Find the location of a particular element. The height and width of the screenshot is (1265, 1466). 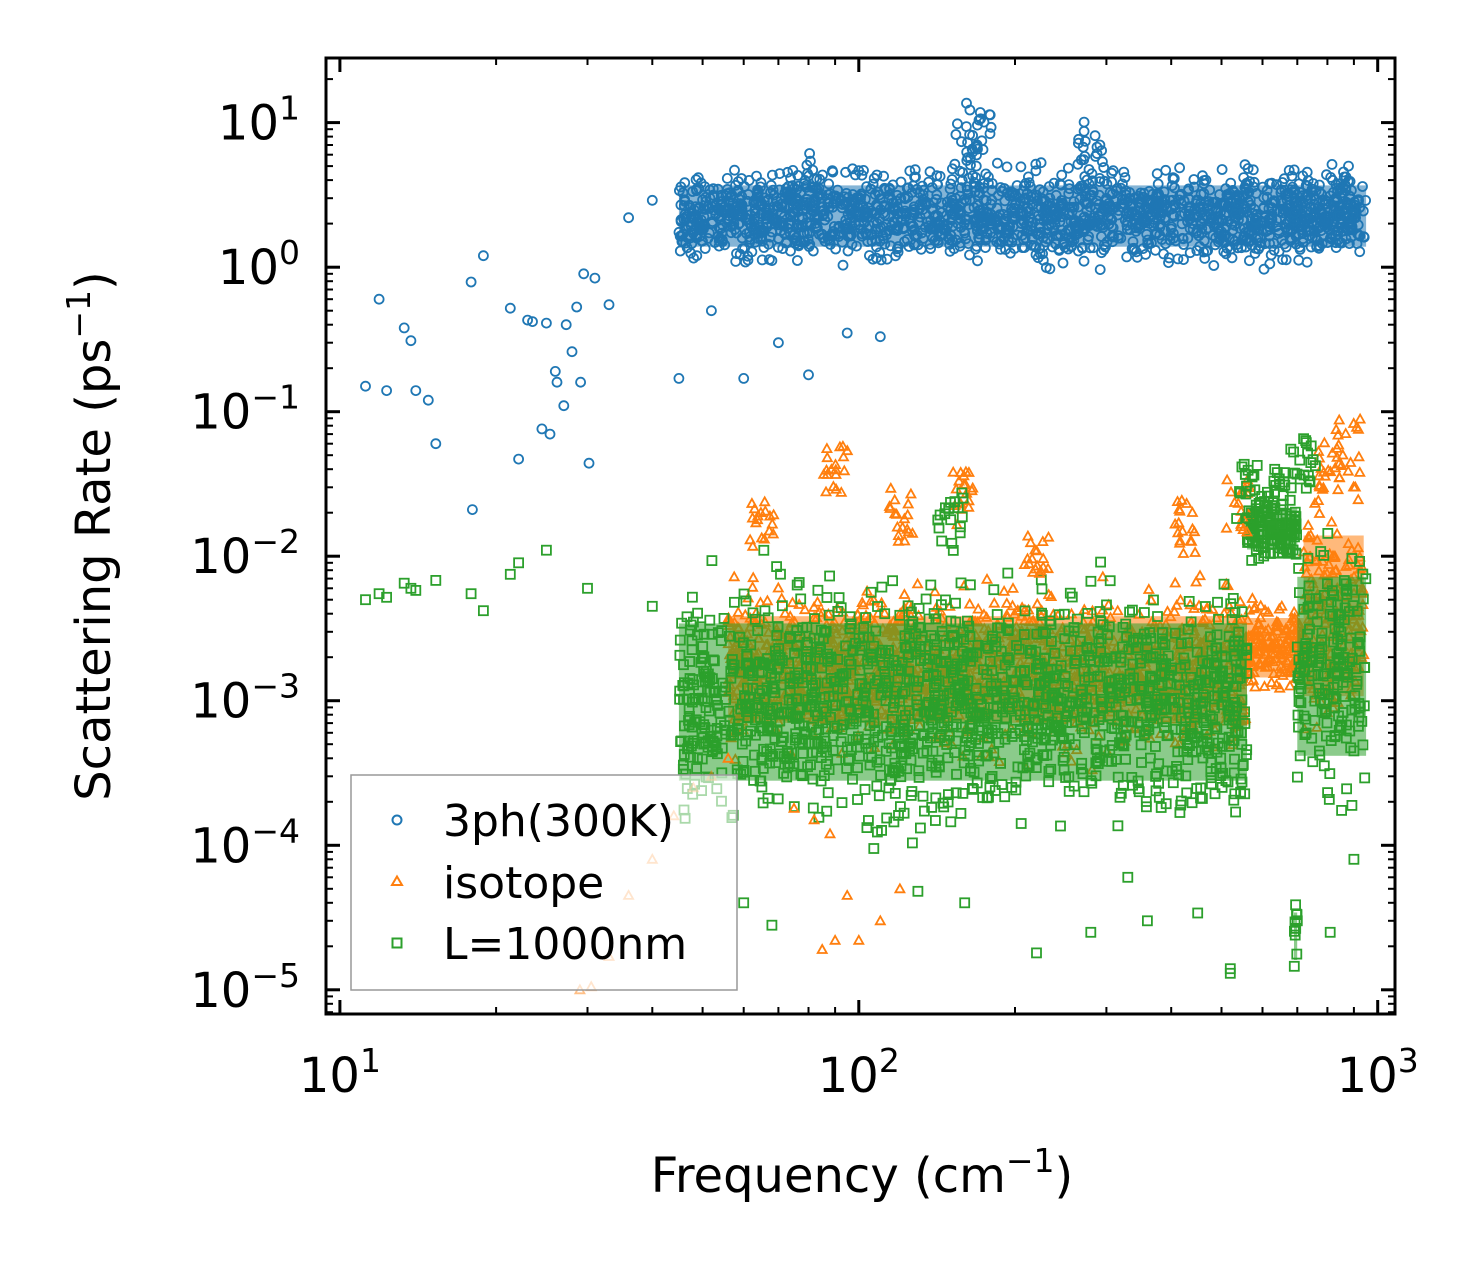

band-fill-3ph-300k is located at coordinates (1022, 216).